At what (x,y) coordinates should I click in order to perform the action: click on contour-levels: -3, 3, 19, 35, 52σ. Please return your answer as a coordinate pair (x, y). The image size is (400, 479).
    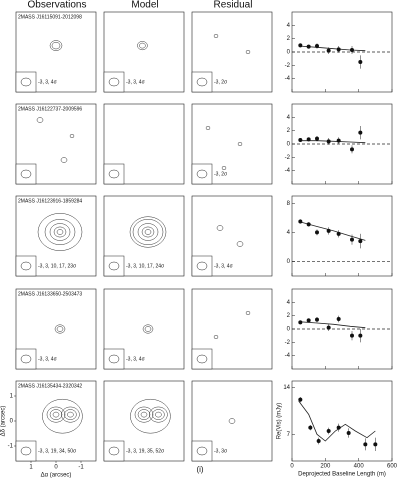
    Looking at the image, I should click on (145, 451).